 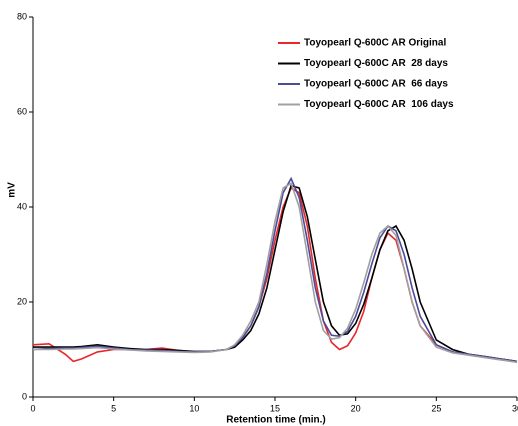 I want to click on legend-label: Toyopearl Q-600C AR 106 days, so click(x=379, y=104).